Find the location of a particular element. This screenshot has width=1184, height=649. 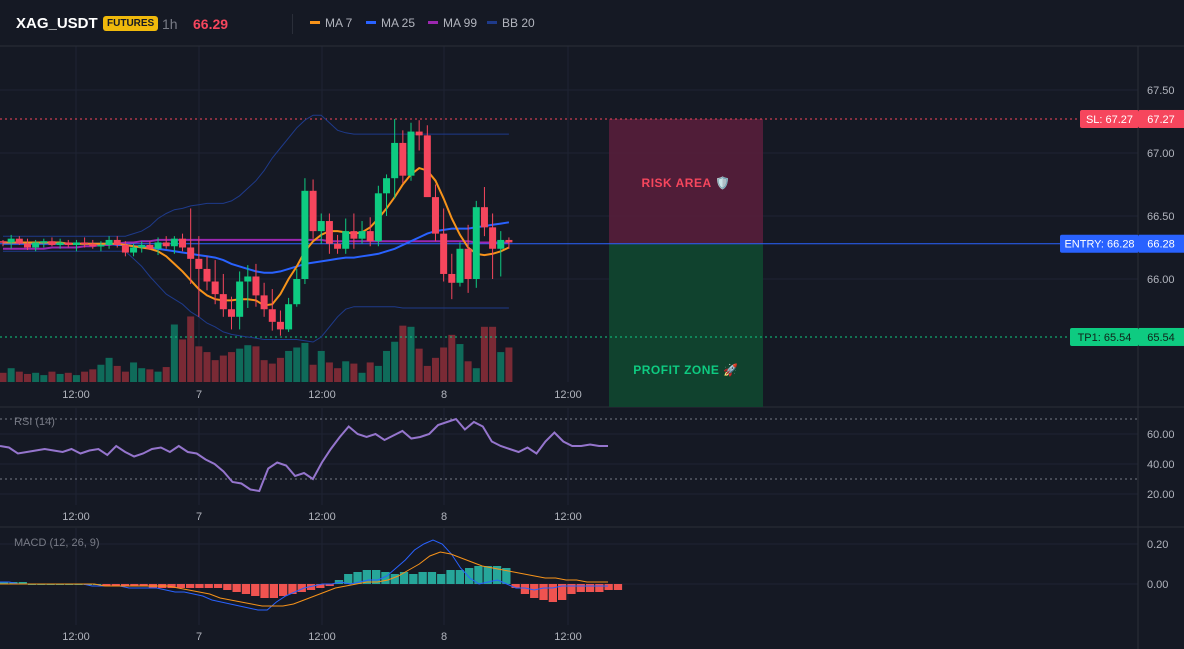

entry-price-text: 66.28 is located at coordinates (1161, 245).